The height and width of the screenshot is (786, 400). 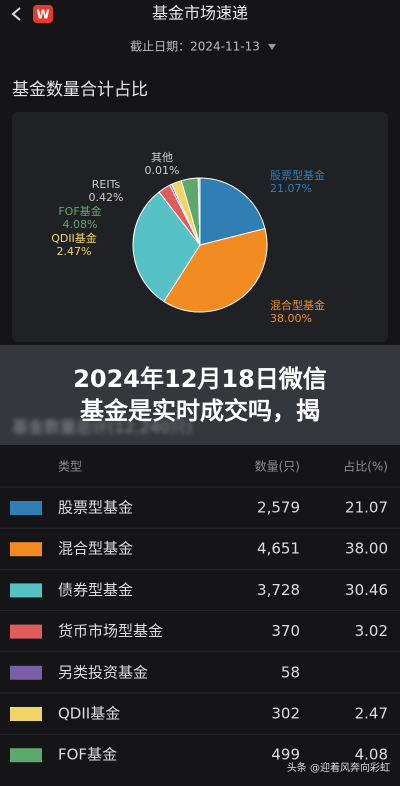 What do you see at coordinates (371, 755) in the screenshot?
I see `table-cell: 4.08` at bounding box center [371, 755].